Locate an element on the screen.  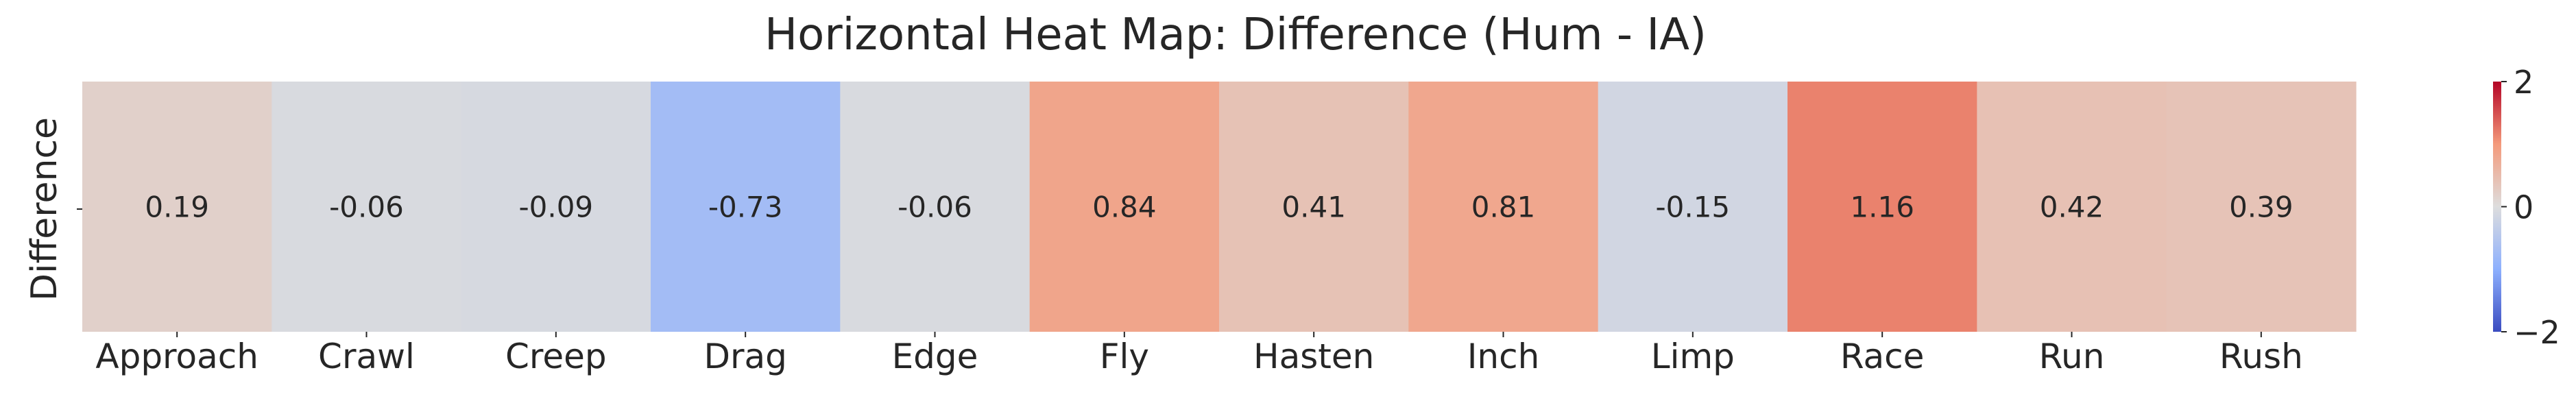
cell-value-label: 0.39 is located at coordinates (2262, 208).